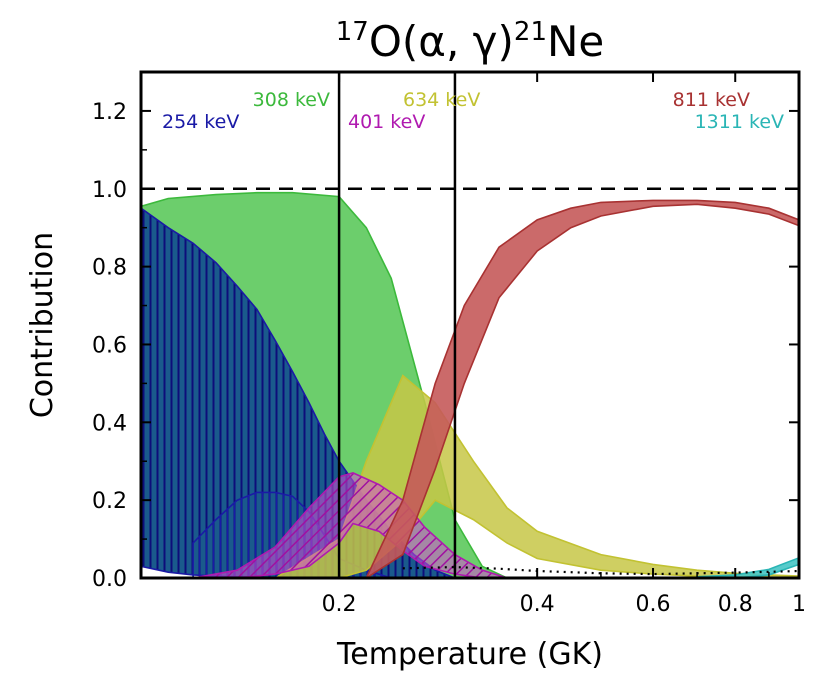  Describe the element at coordinates (109, 268) in the screenshot. I see `y-tick-label: 0.8` at that location.